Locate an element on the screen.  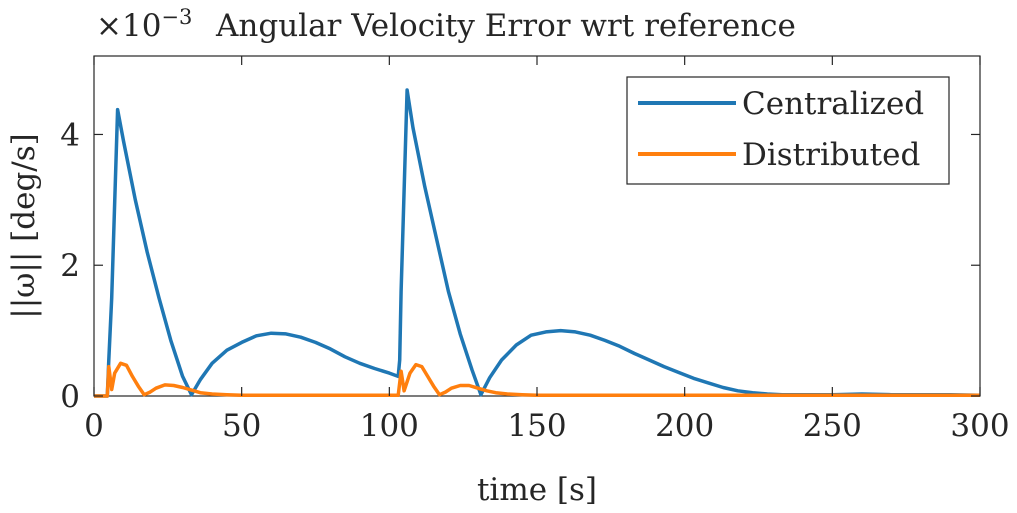
legend: Centralized Distributed is located at coordinates (788, 130).